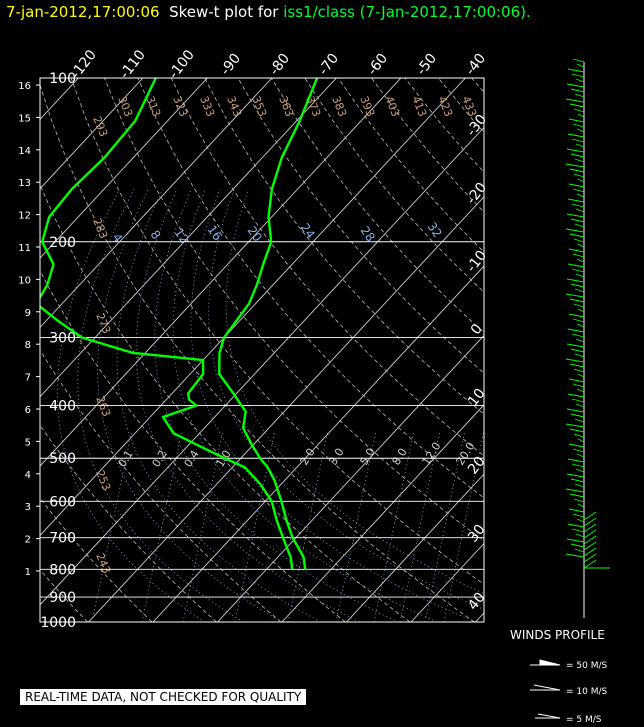  I want to click on isotherm-label: 30, so click(477, 534).